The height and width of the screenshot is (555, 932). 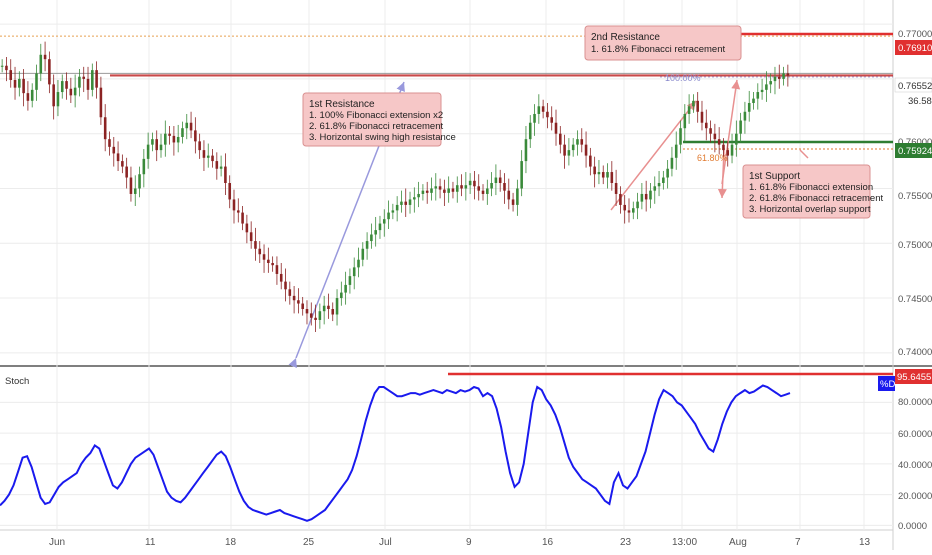 I want to click on resistance-2-price: 0.76910, so click(x=915, y=48).